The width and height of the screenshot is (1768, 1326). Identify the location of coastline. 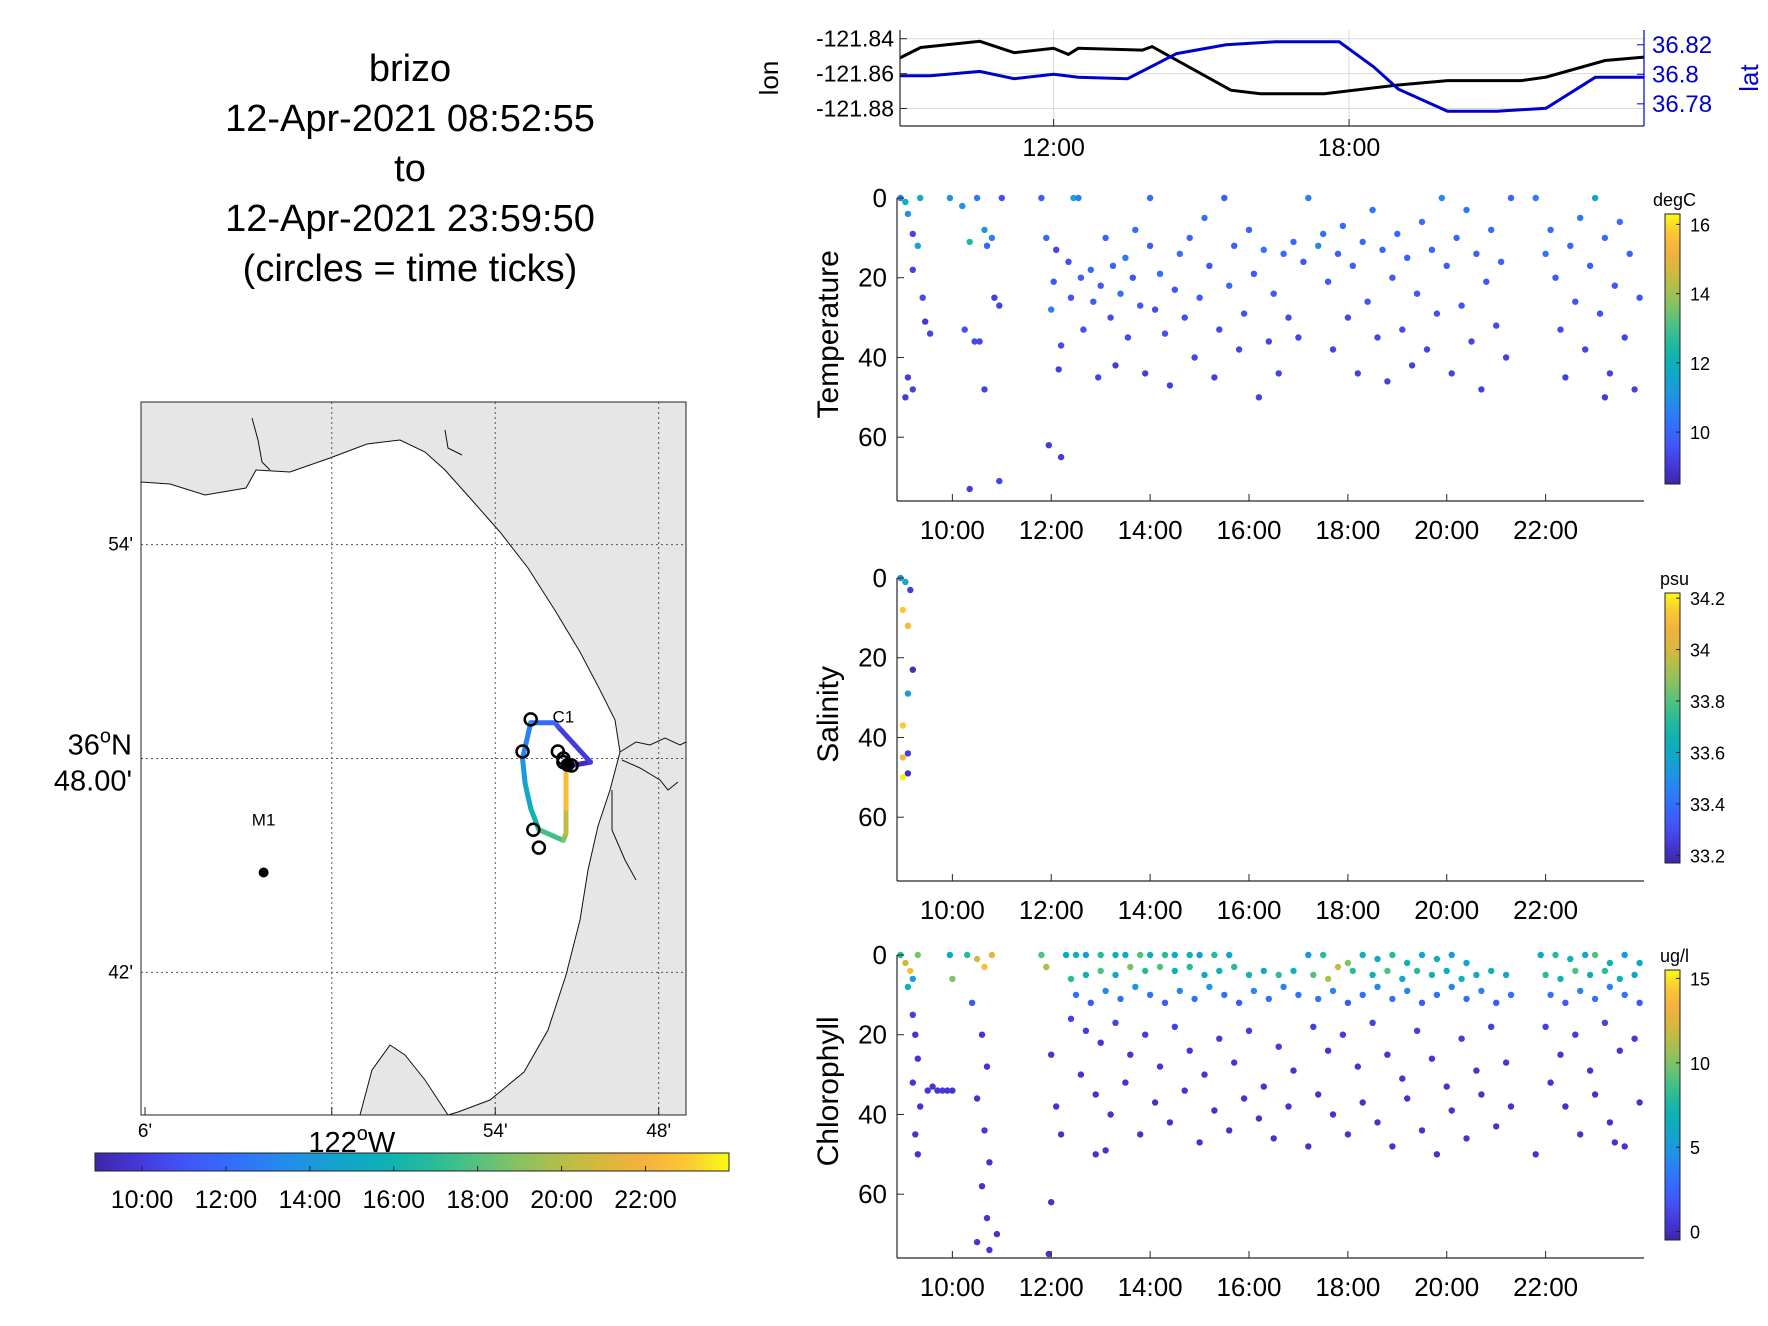
(380, 777).